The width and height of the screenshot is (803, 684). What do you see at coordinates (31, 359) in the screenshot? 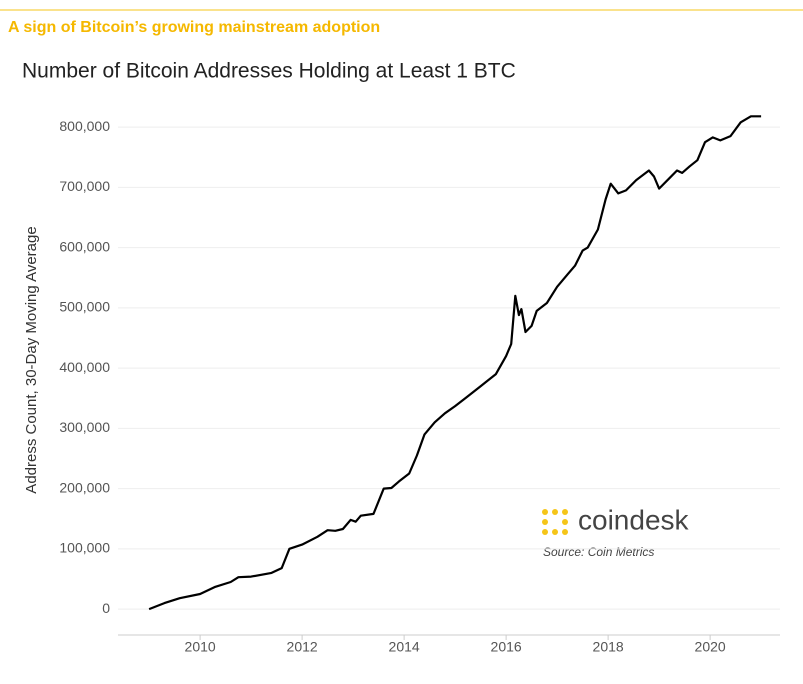
I see `y-axis-label: Address Count, 30-Day Moving Average` at bounding box center [31, 359].